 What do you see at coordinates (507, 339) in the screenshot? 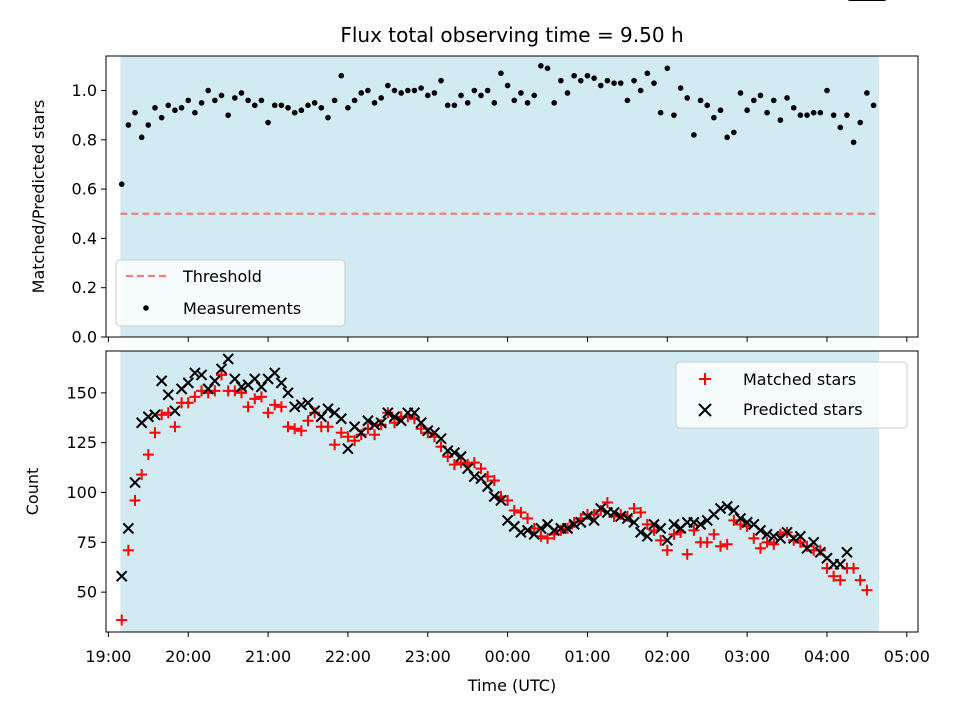
I see `top-x-ticks` at bounding box center [507, 339].